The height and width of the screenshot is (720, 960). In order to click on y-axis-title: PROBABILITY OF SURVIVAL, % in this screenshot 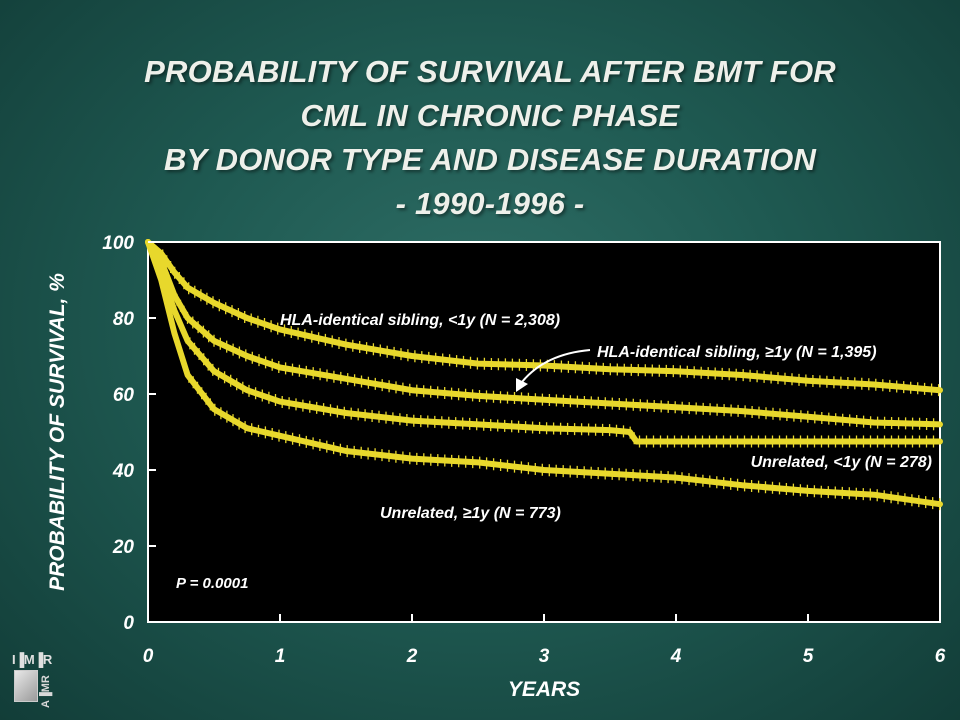, I will do `click(57, 432)`.